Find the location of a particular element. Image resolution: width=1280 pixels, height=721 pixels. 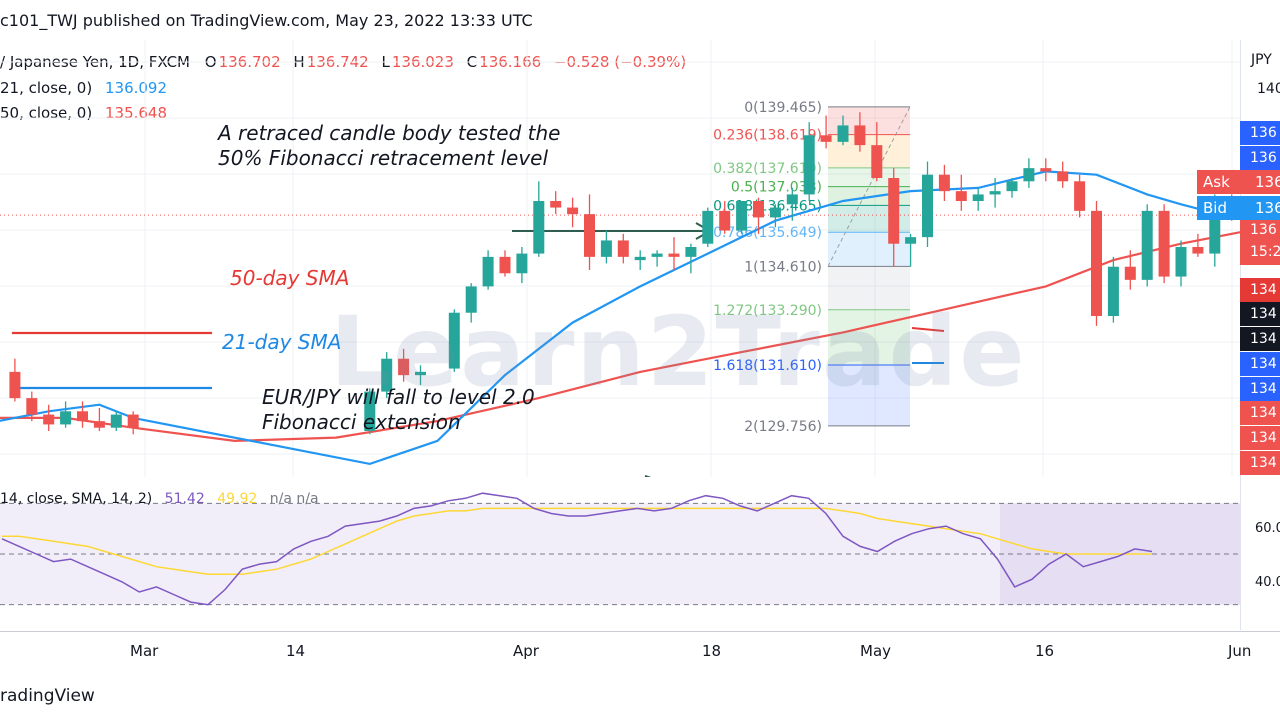

fib-level-label: 0(139.465) is located at coordinates (783, 108).